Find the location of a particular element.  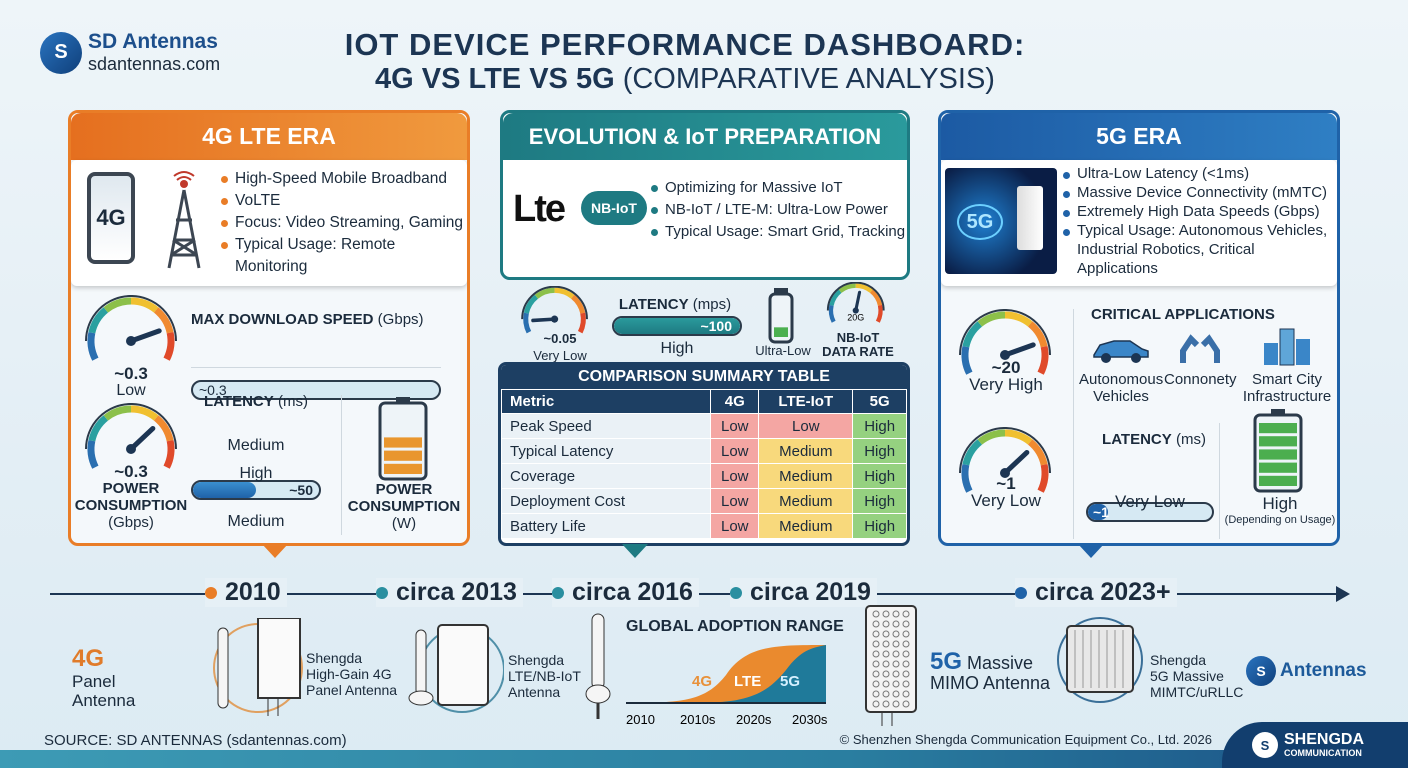

power-label: Medium is located at coordinates (256, 521).